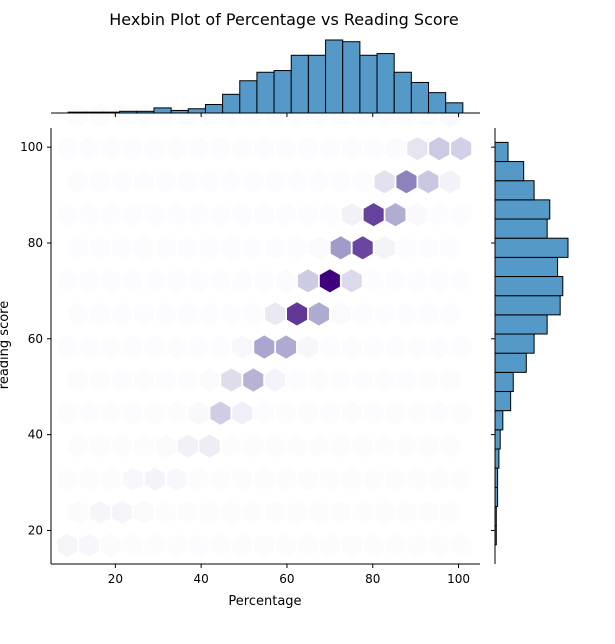 This screenshot has width=615, height=644. What do you see at coordinates (286, 579) in the screenshot?
I see `x-tick-label: 60` at bounding box center [286, 579].